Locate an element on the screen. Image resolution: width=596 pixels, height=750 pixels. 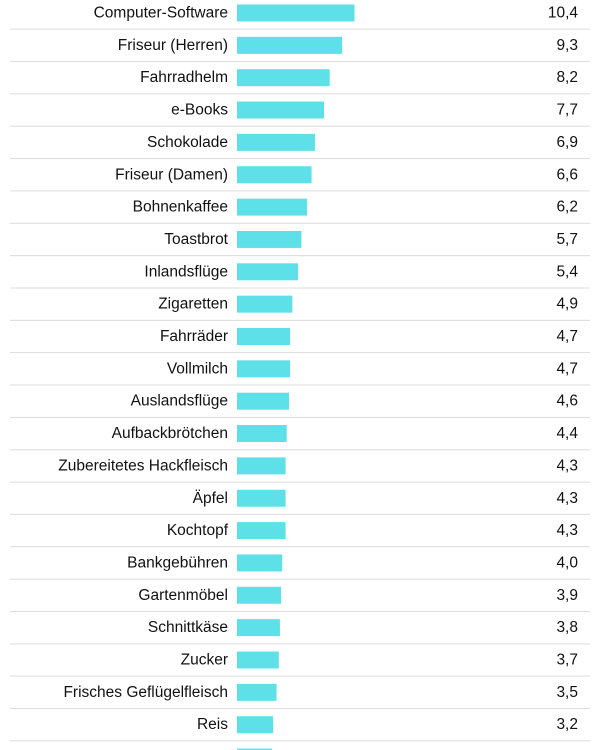
value-label: 3,7 is located at coordinates (567, 660).